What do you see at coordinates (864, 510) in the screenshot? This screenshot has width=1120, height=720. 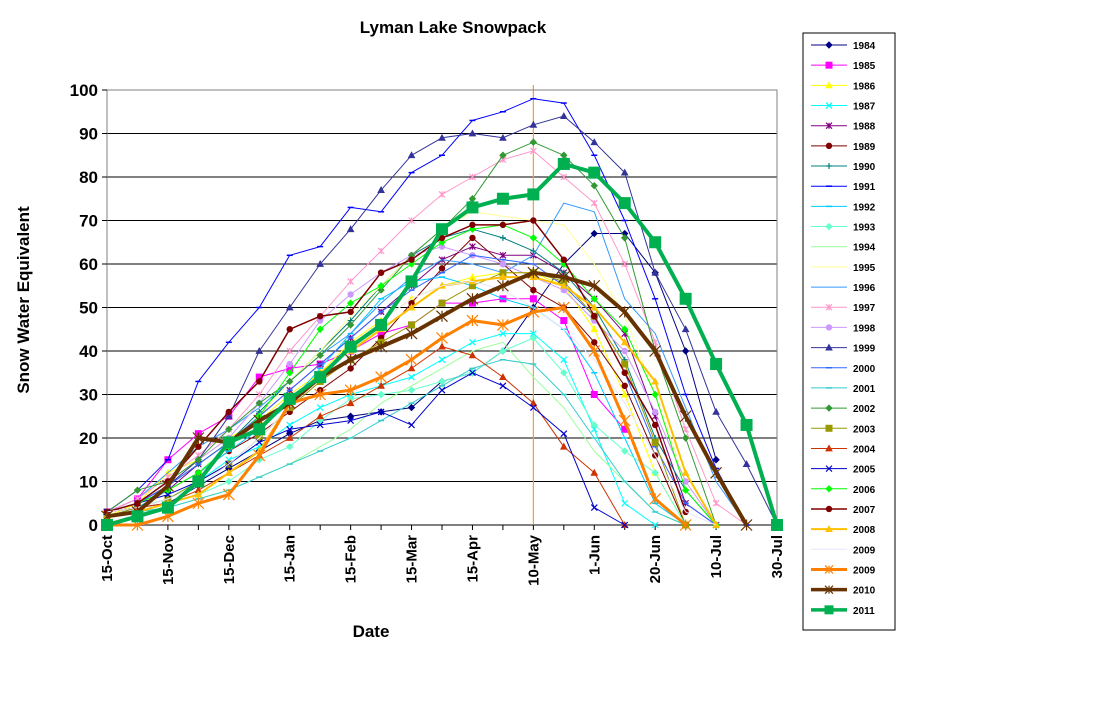 I see `legend-label: 2007` at bounding box center [864, 510].